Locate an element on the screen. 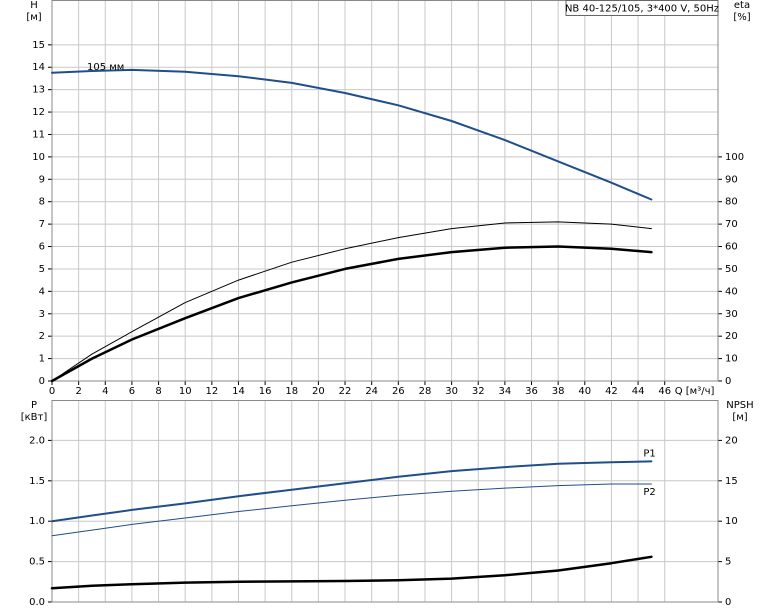  x-axis-label: Q [м³/ч] is located at coordinates (695, 391).